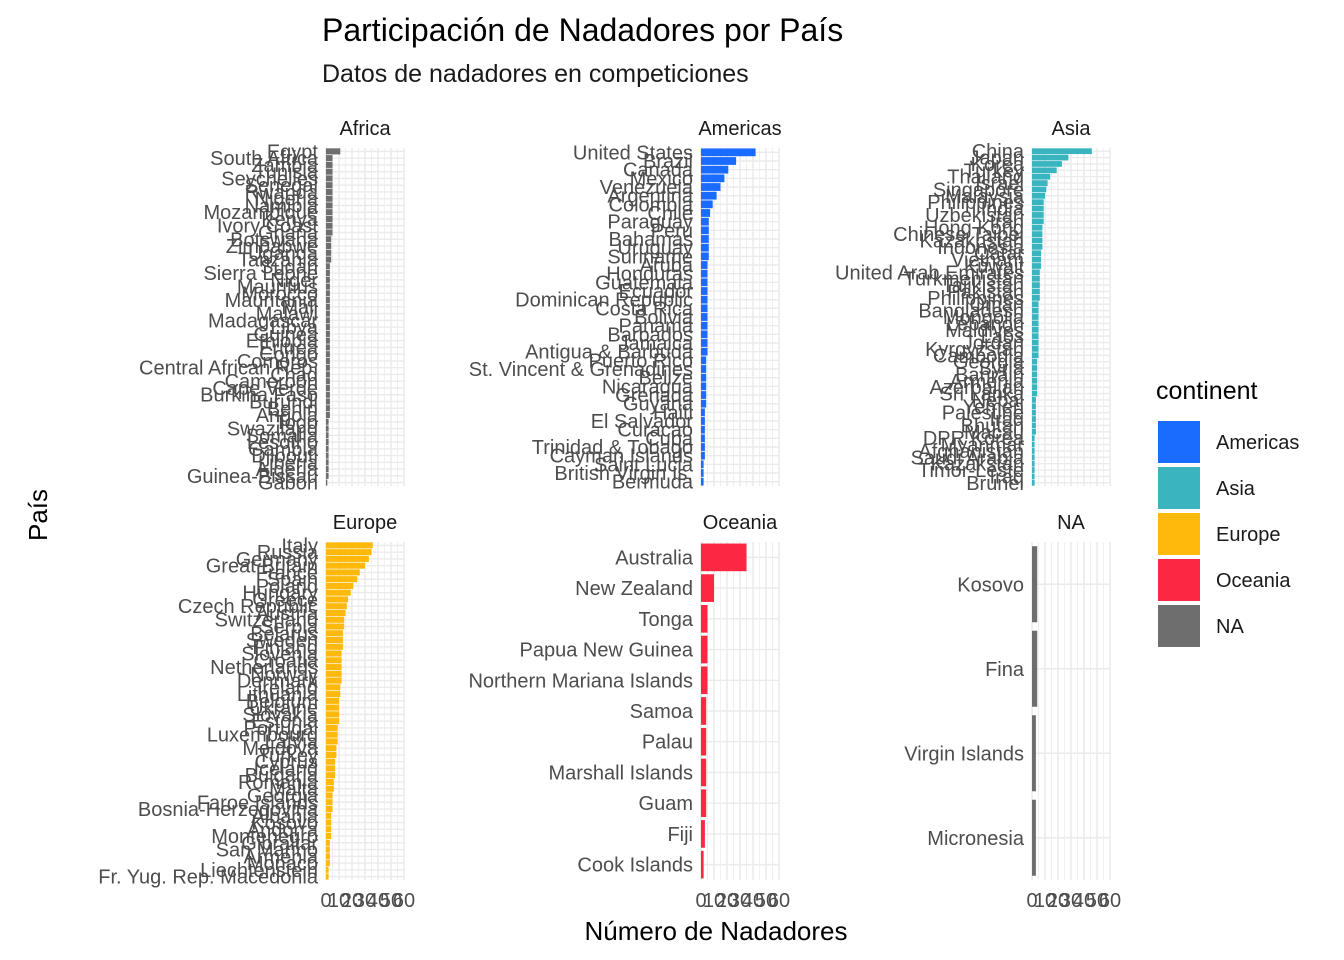 This screenshot has height=960, width=1344. What do you see at coordinates (644, 465) in the screenshot?
I see `y-tick-label: Saint Lucia` at bounding box center [644, 465].